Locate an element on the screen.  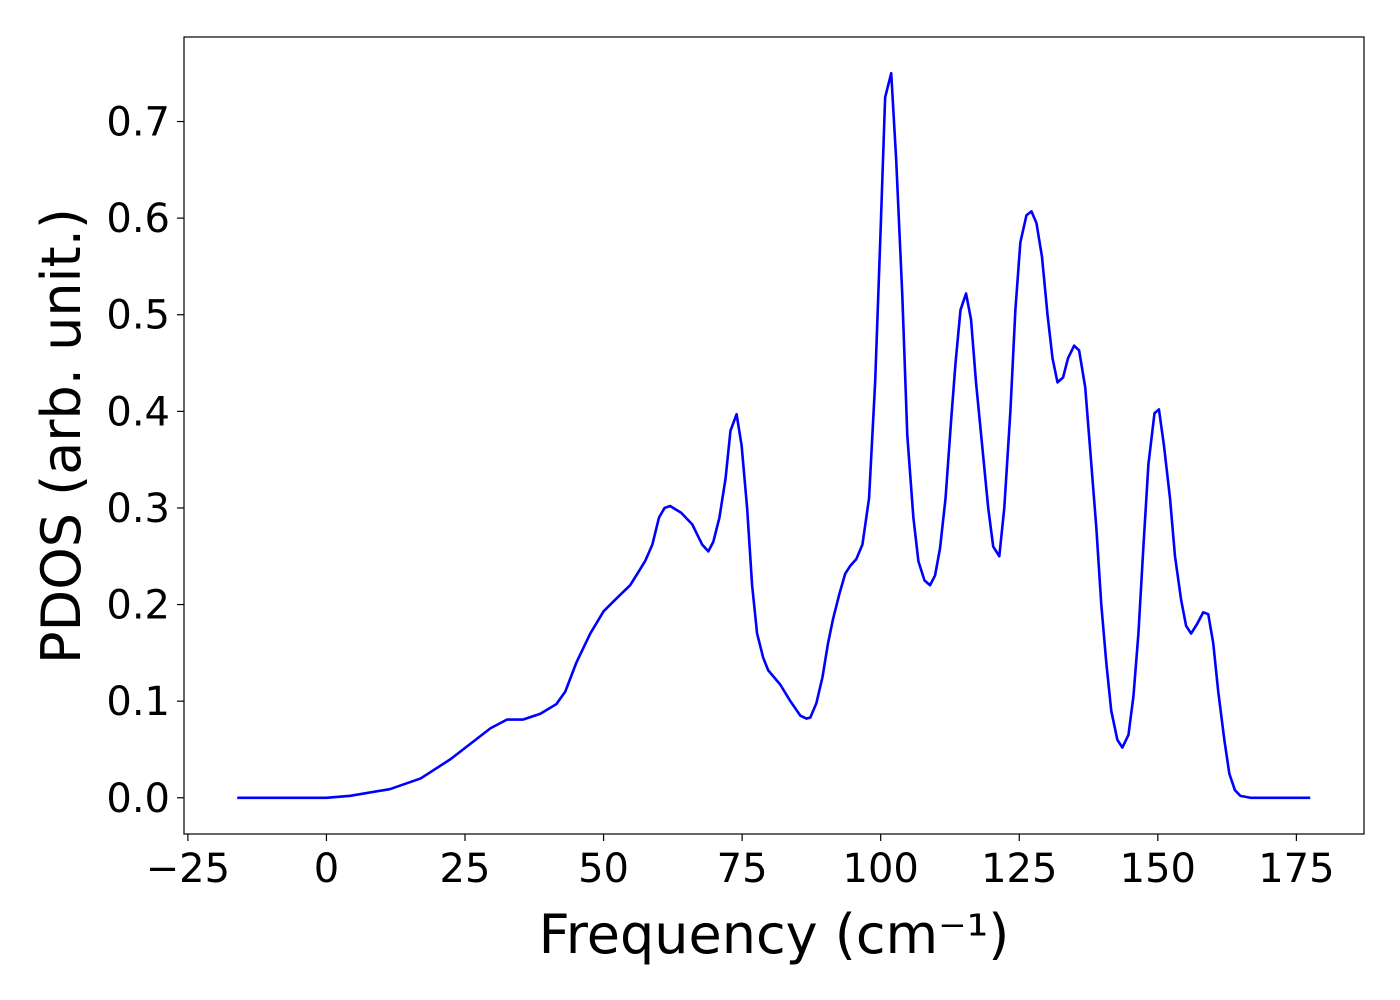
x-tick-label: 125 is located at coordinates (1019, 869).